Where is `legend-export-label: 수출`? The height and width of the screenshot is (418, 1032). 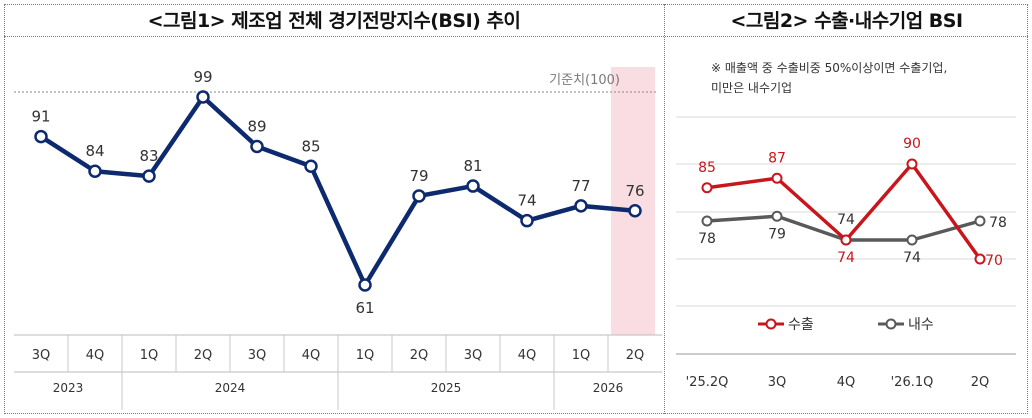 legend-export-label: 수출 is located at coordinates (801, 325).